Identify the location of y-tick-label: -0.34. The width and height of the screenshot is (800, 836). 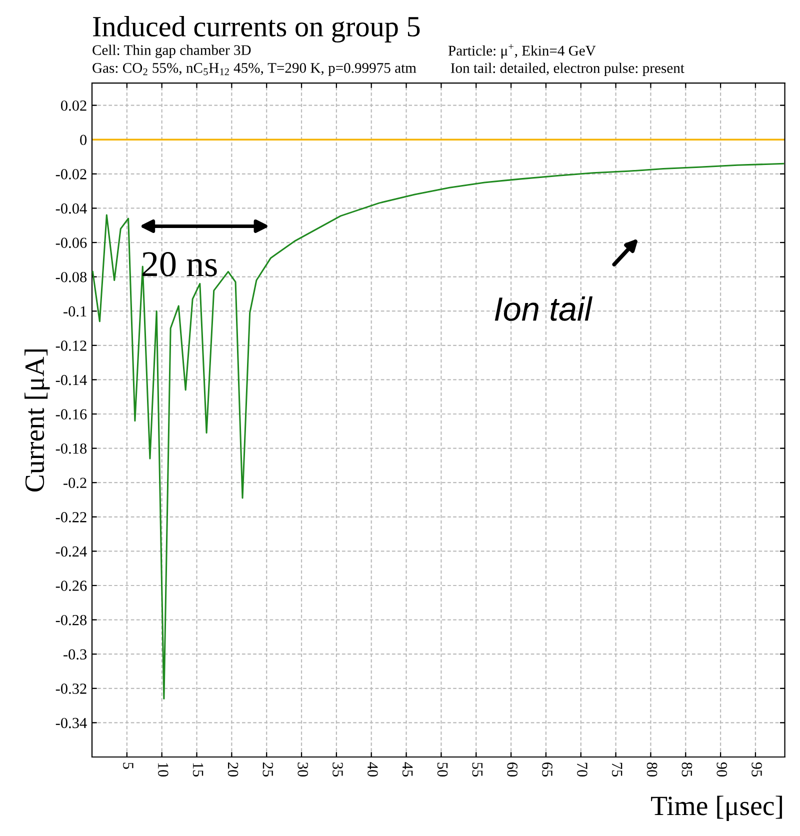
(71, 723).